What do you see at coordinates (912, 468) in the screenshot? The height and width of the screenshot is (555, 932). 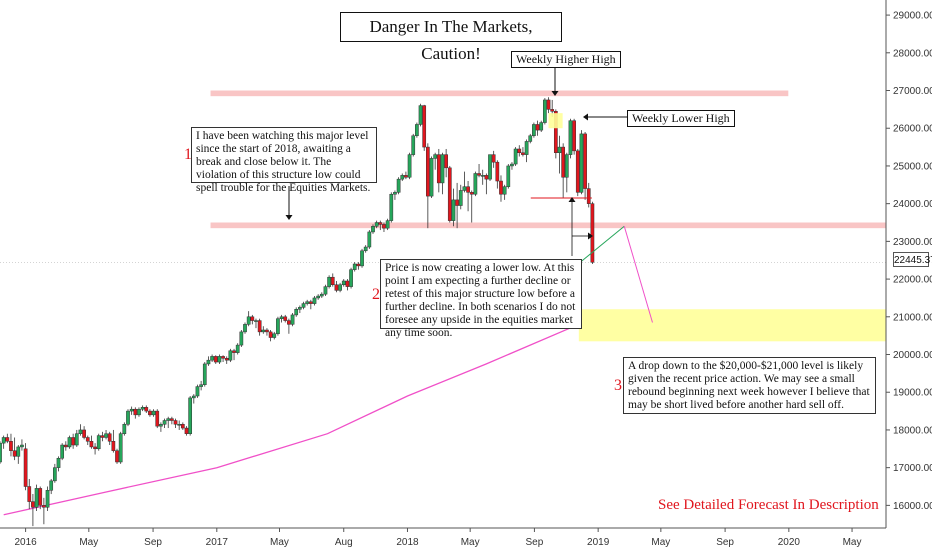 I see `y-tick-label: 17000.00` at bounding box center [912, 468].